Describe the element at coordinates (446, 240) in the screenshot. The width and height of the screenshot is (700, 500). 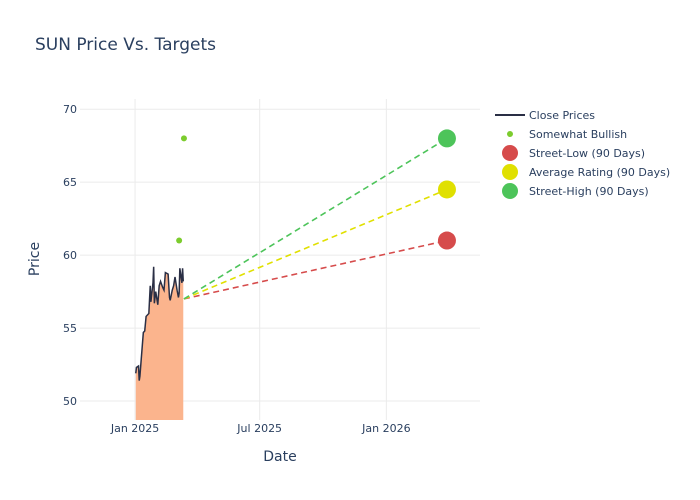
I see `street-low-marker` at that location.